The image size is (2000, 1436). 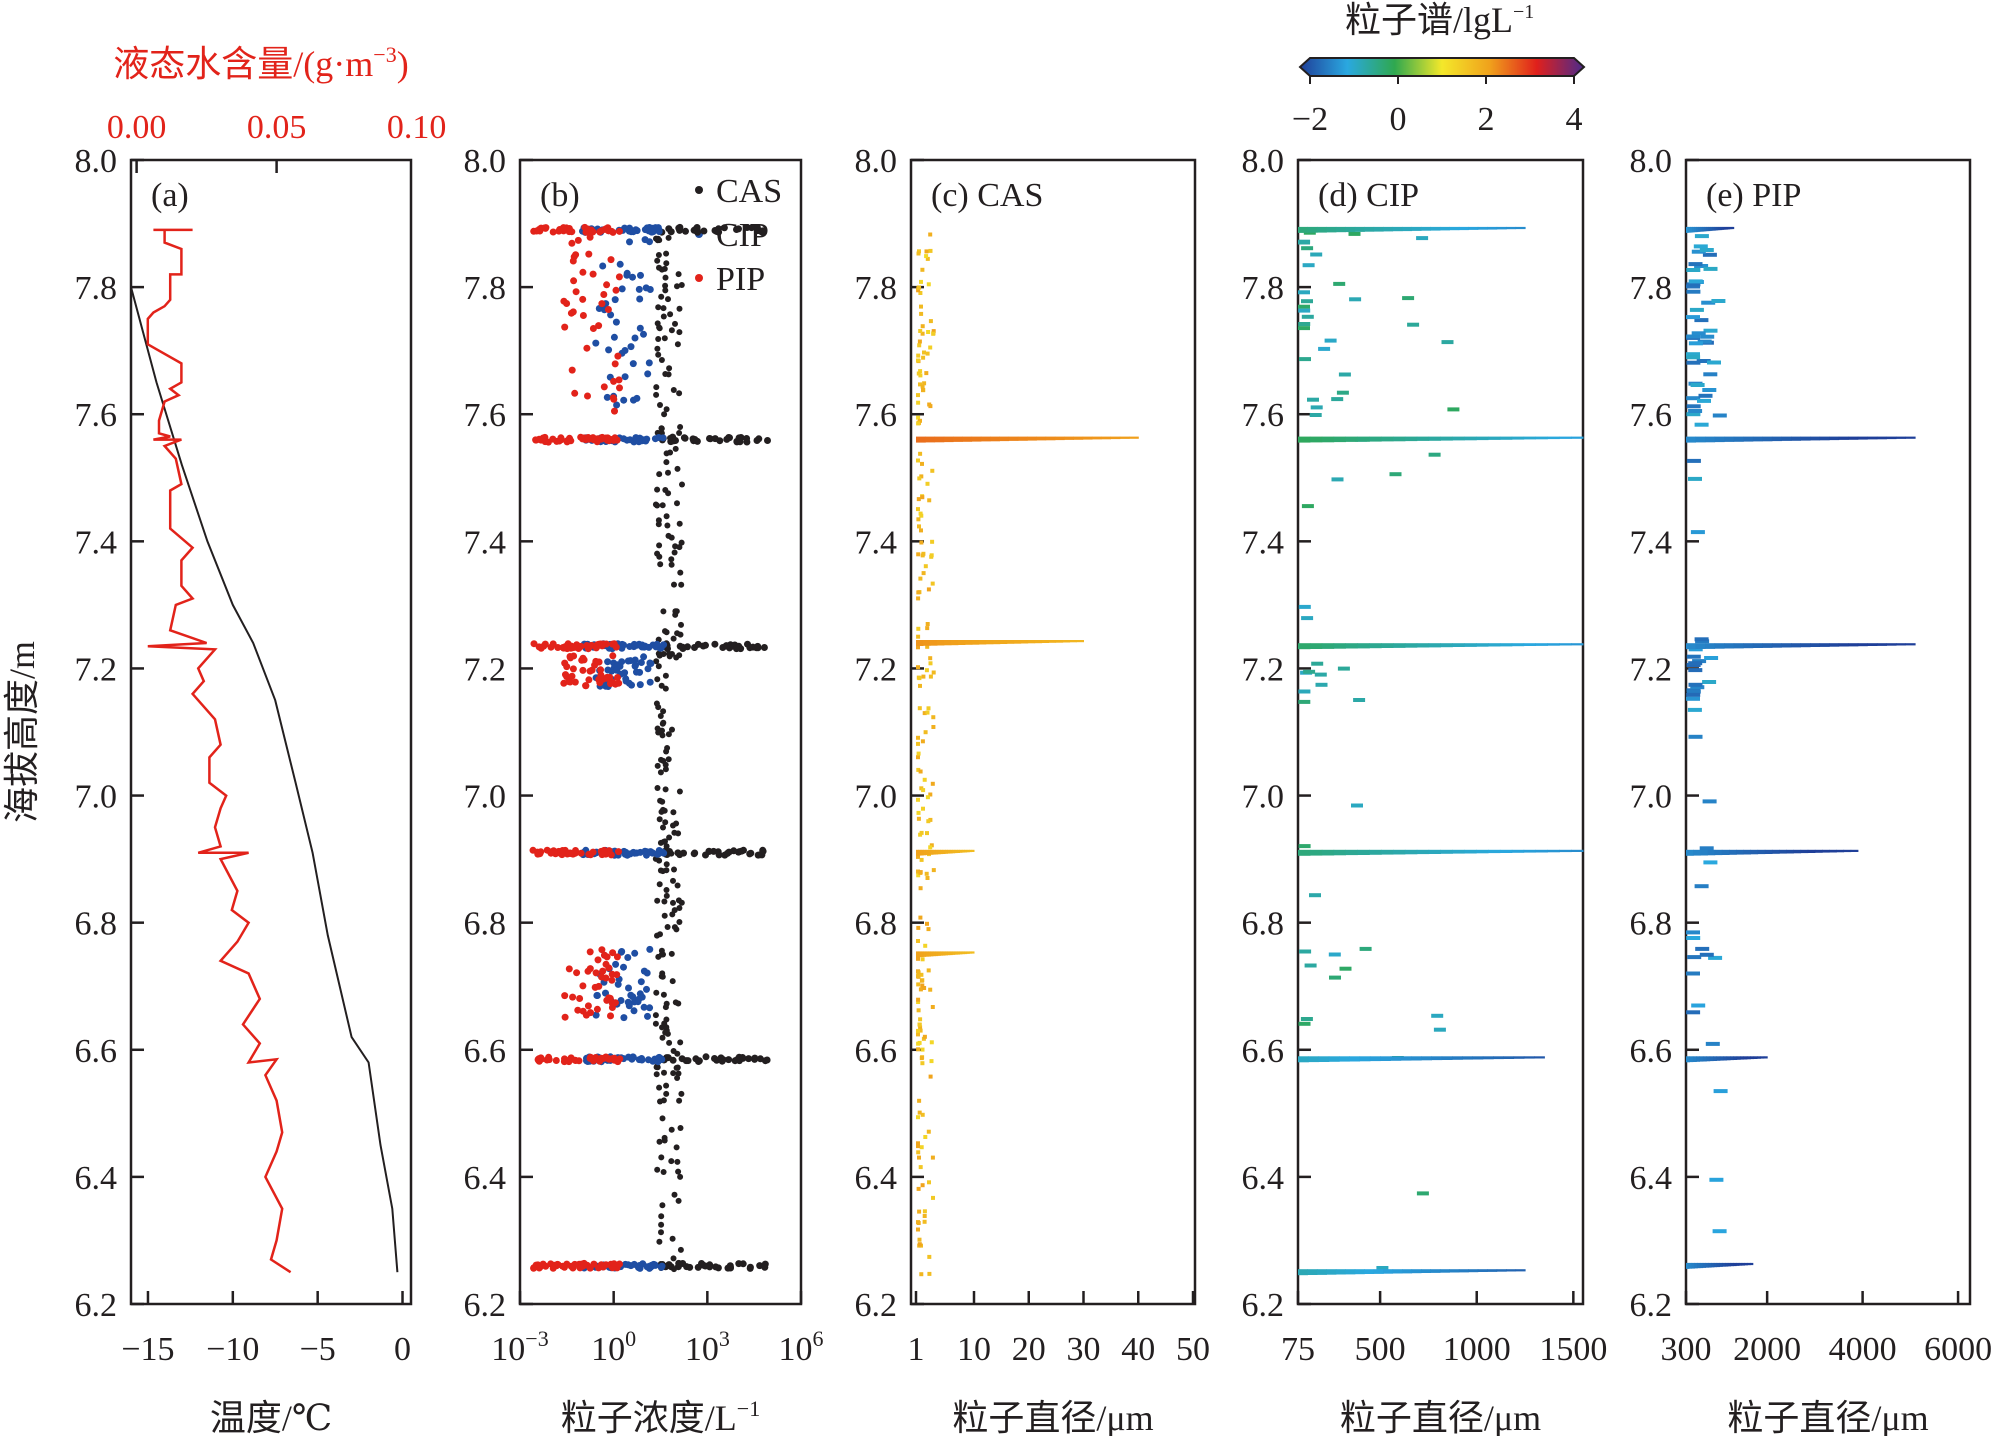 What do you see at coordinates (1263, 924) in the screenshot?
I see `y-tick-label: 6.8` at bounding box center [1263, 924].